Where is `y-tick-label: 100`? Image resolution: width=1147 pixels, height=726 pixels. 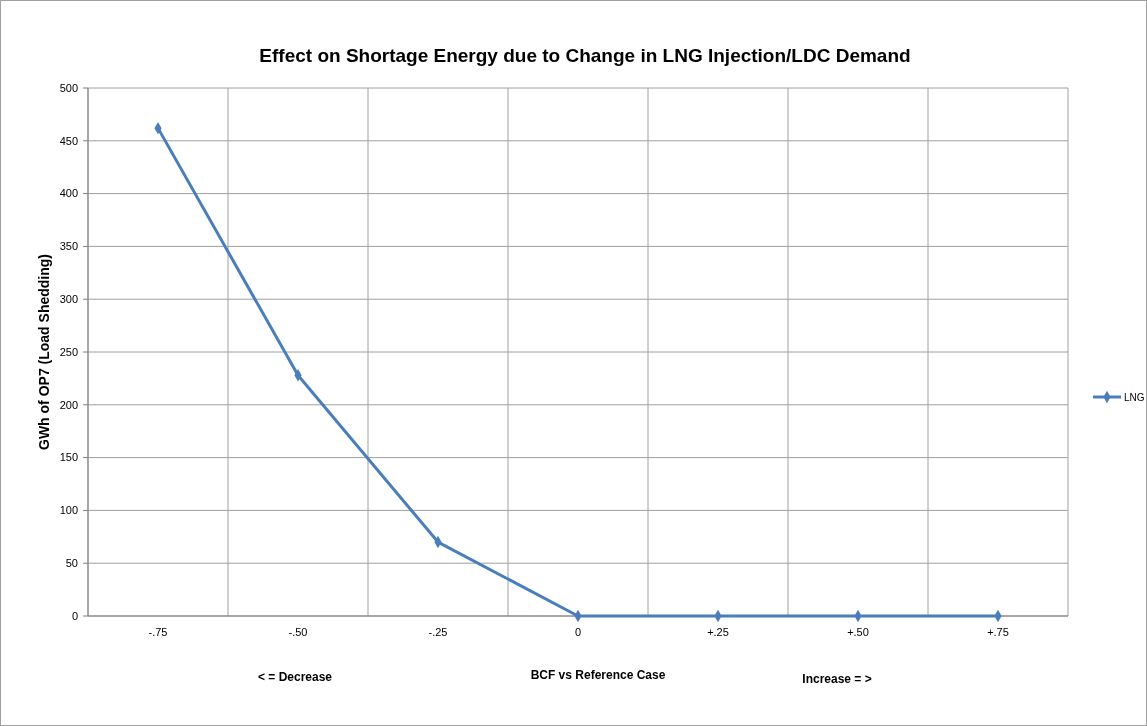
y-tick-label: 100 is located at coordinates (68, 510).